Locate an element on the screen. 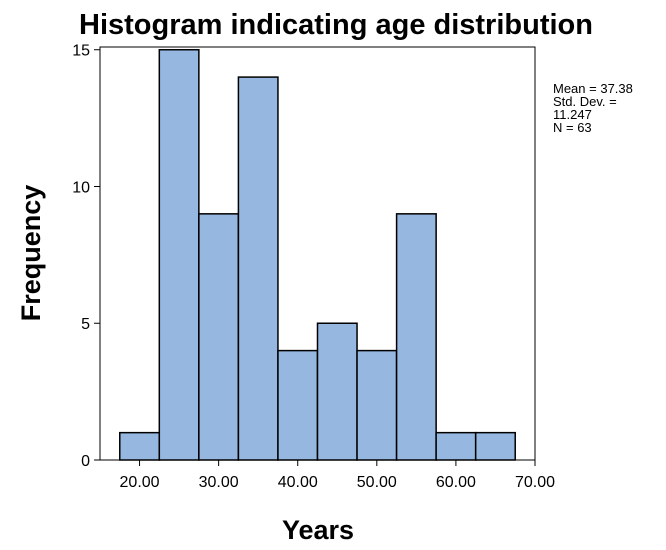 This screenshot has height=550, width=666. y-tick-label: 0 is located at coordinates (85, 461).